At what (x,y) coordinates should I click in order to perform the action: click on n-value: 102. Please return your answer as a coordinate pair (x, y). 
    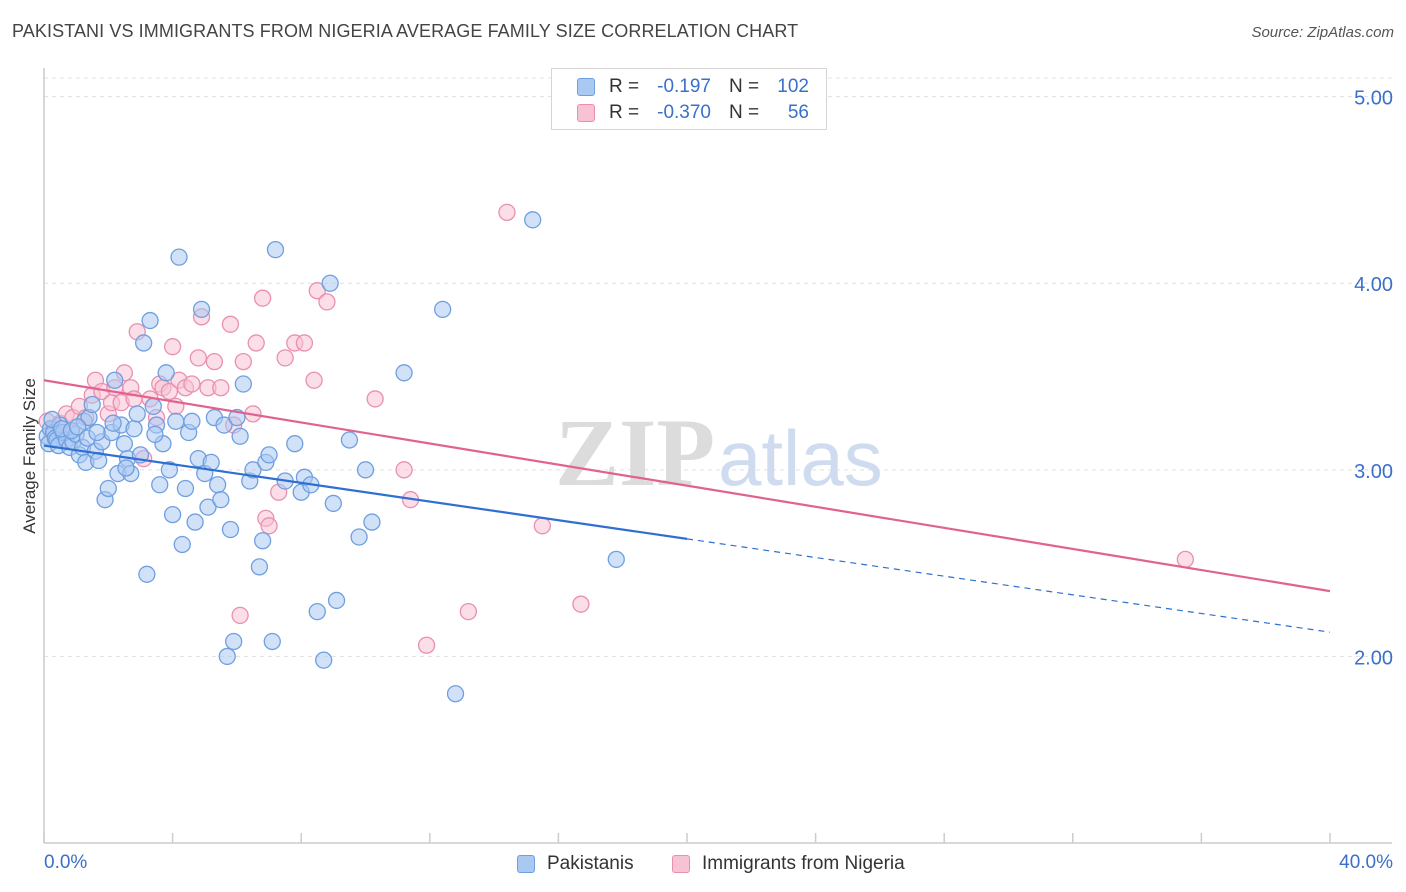
    Looking at the image, I should click on (793, 86).